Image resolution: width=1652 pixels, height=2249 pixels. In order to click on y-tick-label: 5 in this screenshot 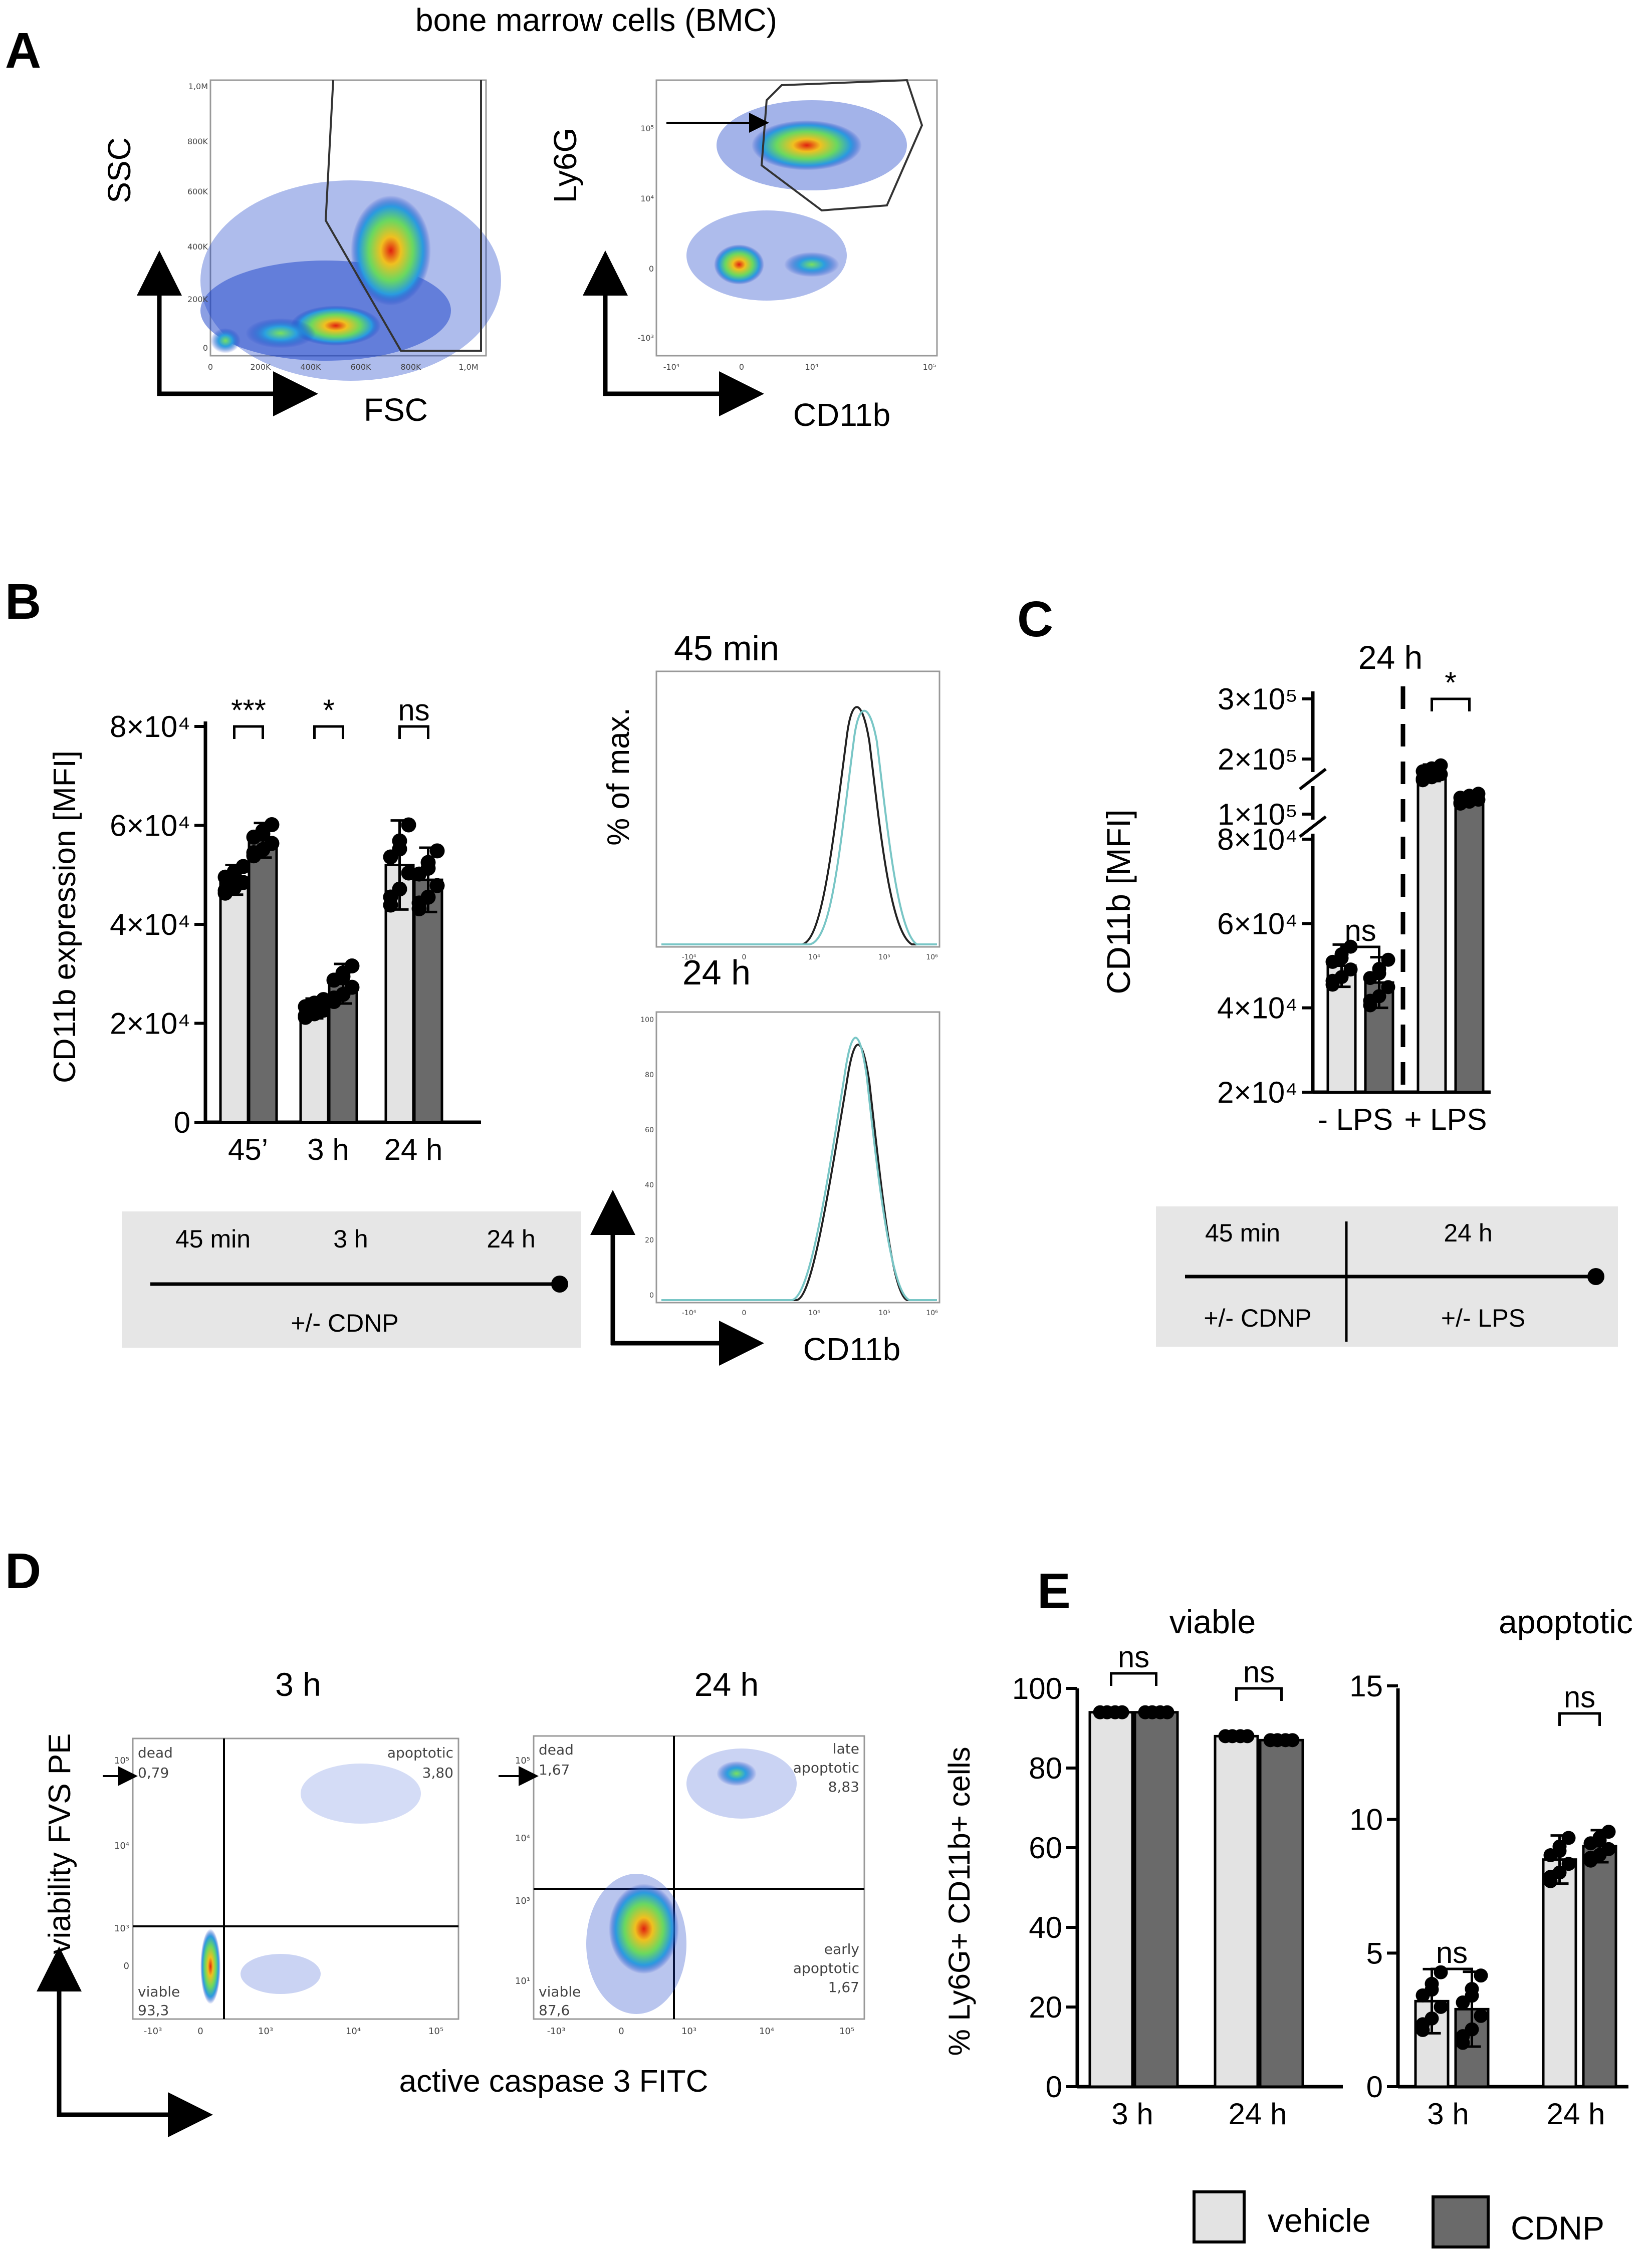, I will do `click(1374, 1953)`.